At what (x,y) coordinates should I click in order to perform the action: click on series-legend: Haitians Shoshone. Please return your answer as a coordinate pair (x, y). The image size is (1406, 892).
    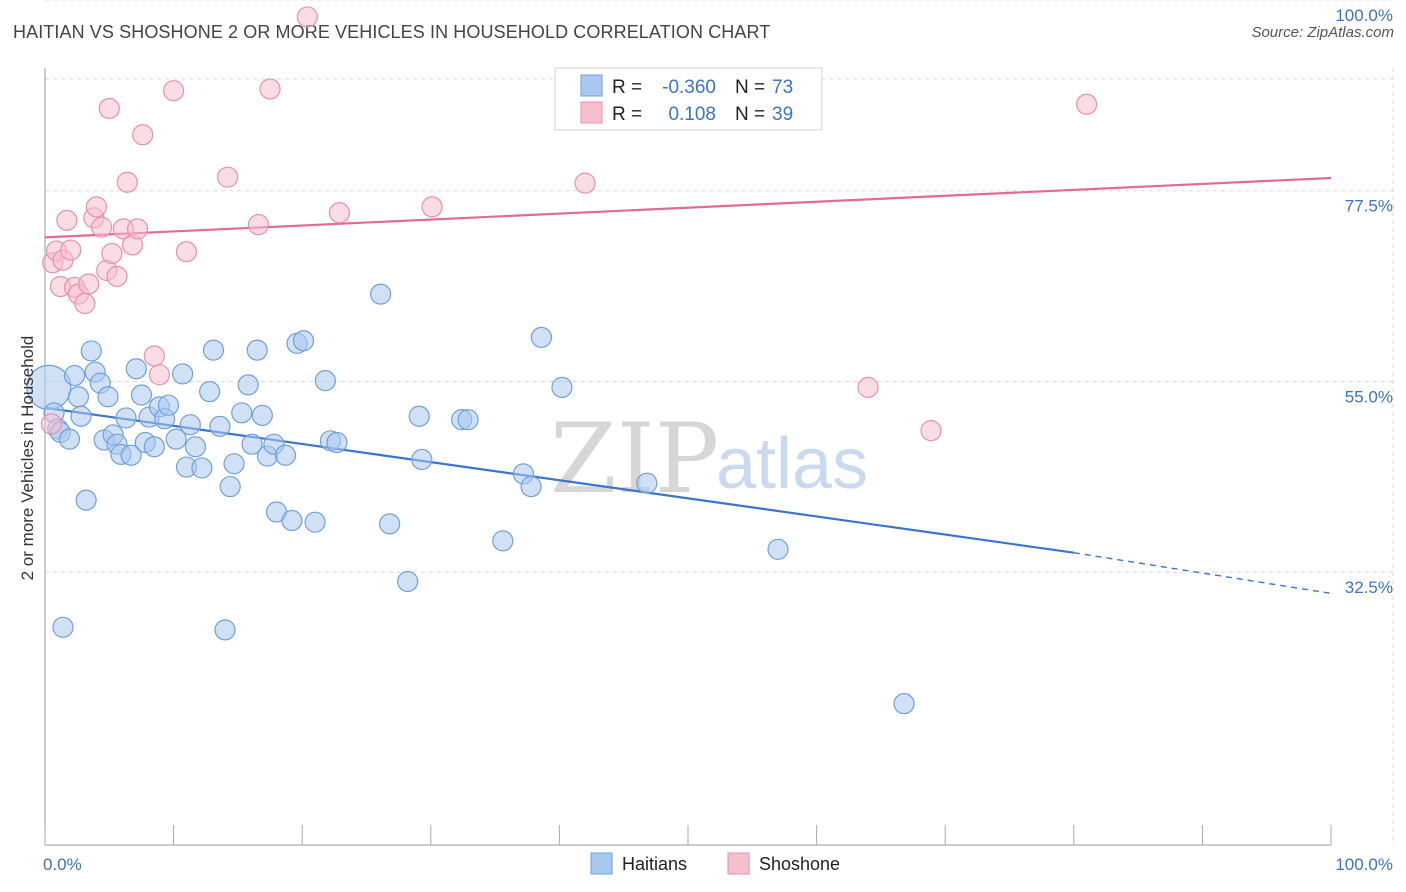
    Looking at the image, I should click on (715, 863).